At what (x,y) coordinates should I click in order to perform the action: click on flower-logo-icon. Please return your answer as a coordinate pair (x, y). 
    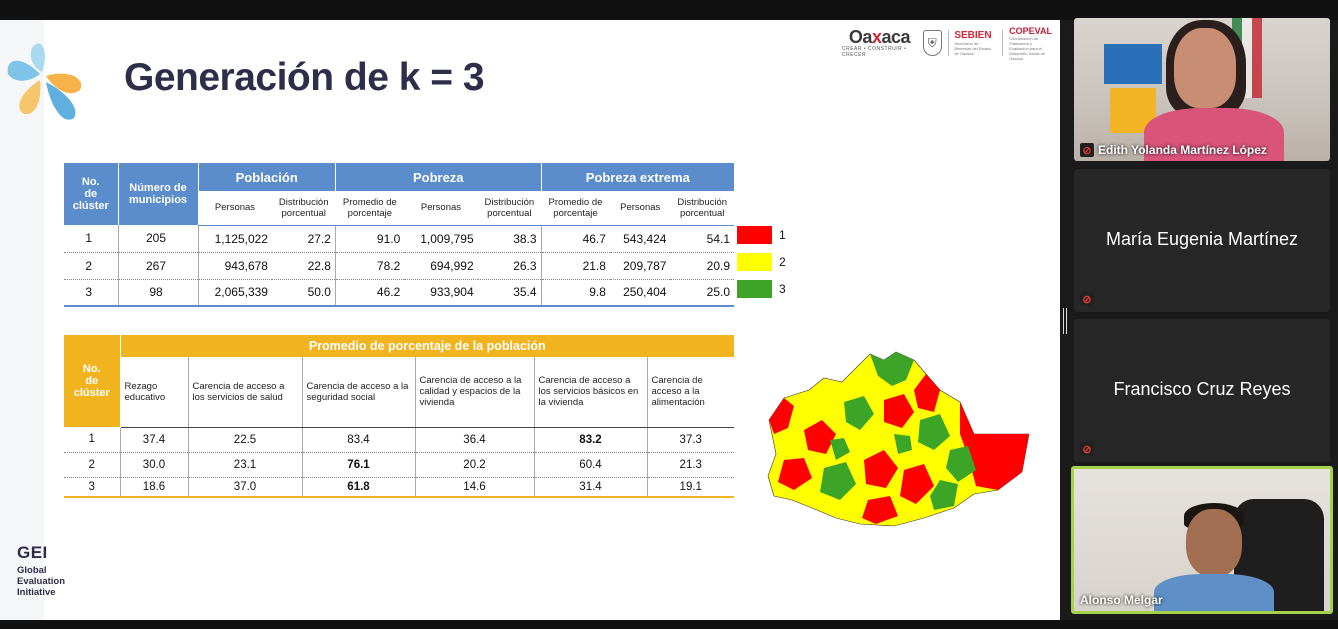
    Looking at the image, I should click on (44, 81).